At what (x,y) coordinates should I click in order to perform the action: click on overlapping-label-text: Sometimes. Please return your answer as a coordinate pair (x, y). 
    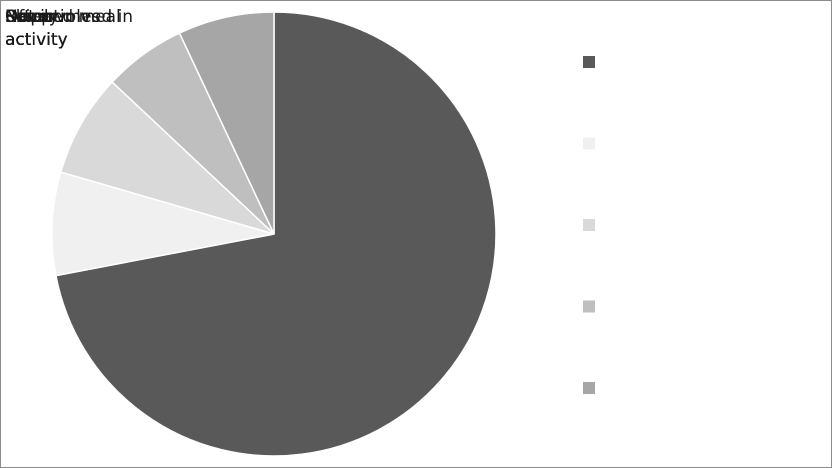
    Looking at the image, I should click on (53, 17).